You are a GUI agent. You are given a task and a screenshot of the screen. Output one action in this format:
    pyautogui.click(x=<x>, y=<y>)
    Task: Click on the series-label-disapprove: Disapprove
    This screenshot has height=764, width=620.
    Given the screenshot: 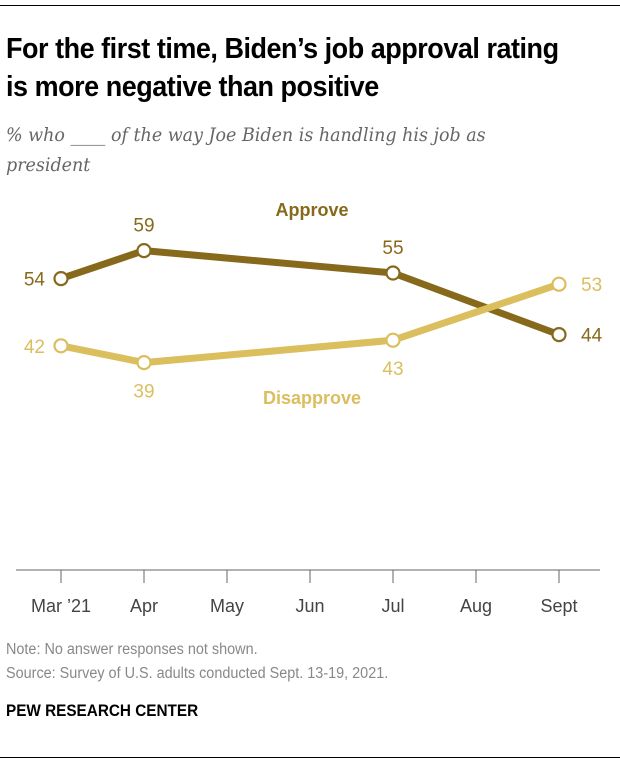 What is the action you would take?
    pyautogui.click(x=312, y=398)
    